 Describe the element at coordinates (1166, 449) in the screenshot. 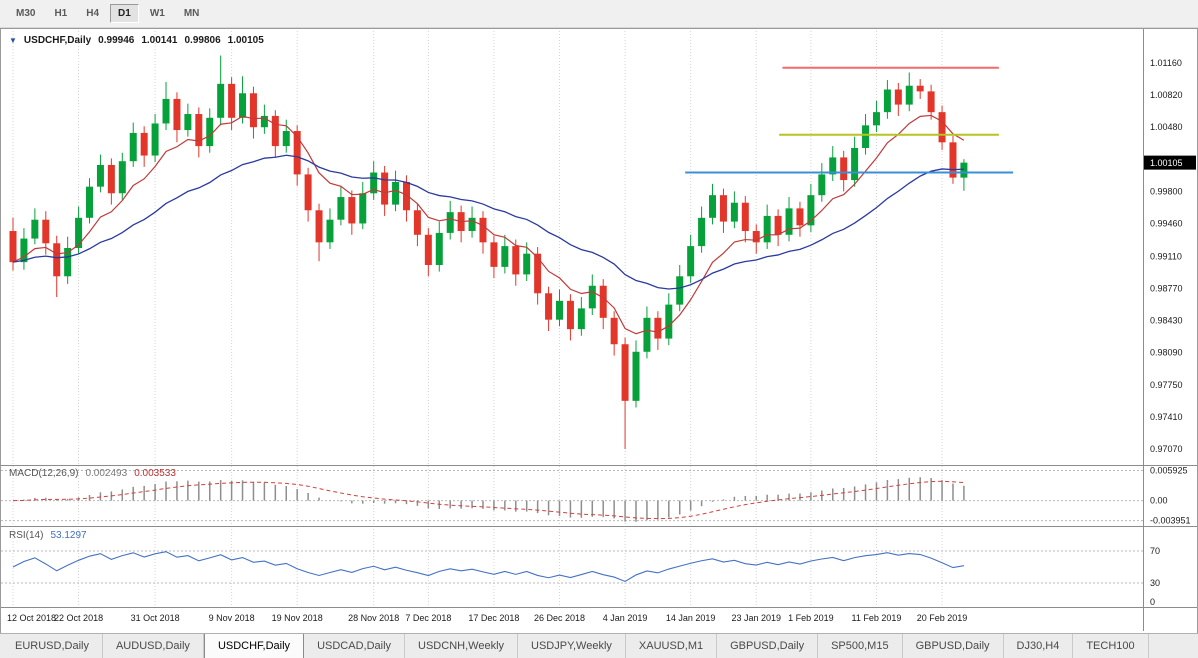

I see `svg-text: 0.97070` at that location.